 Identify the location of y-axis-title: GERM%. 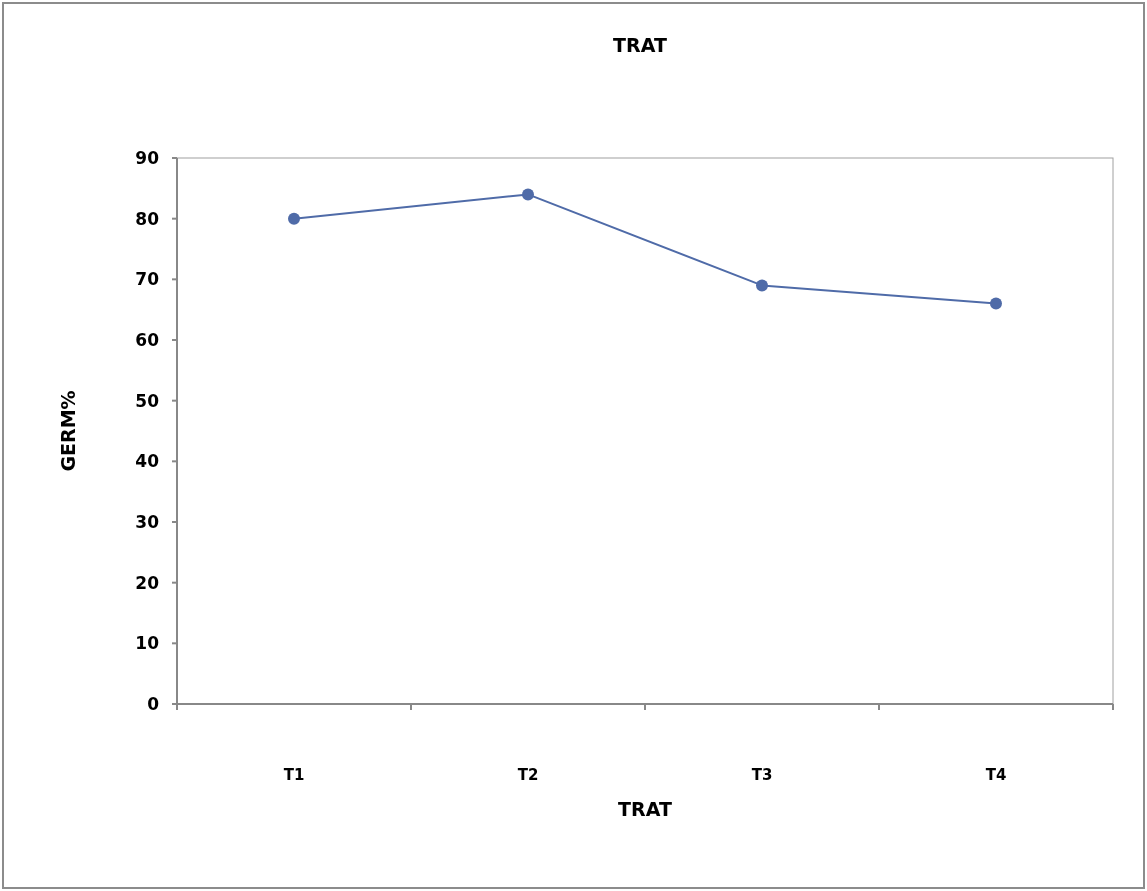
(68, 431).